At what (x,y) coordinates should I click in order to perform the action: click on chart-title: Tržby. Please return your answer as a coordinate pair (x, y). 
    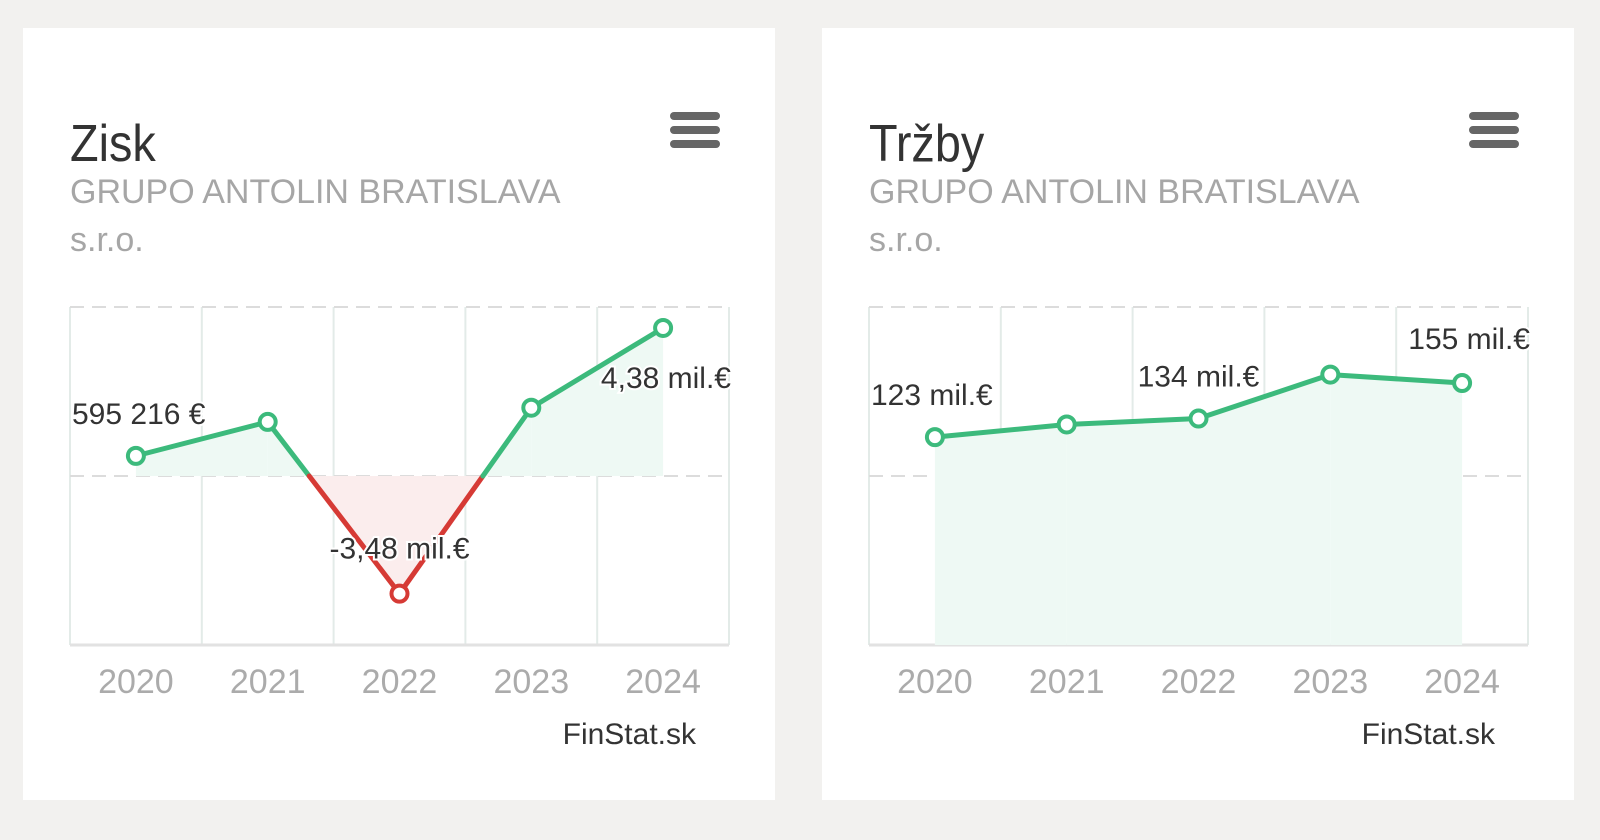
    Looking at the image, I should click on (927, 144).